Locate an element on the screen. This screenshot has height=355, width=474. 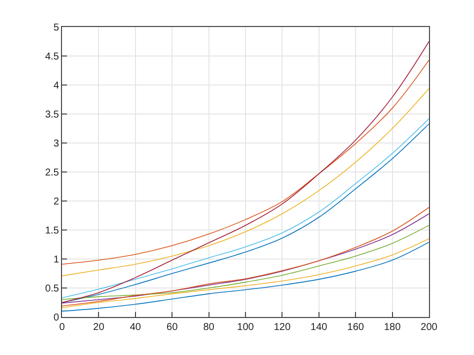
y-tick-label: 3.5 is located at coordinates (52, 115).